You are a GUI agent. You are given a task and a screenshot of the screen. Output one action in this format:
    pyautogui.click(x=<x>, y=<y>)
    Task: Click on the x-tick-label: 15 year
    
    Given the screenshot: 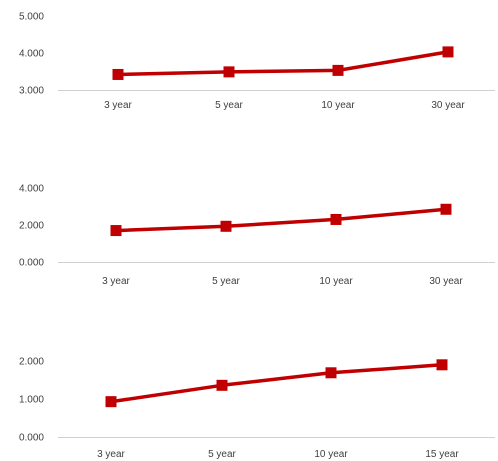 What is the action you would take?
    pyautogui.click(x=442, y=454)
    